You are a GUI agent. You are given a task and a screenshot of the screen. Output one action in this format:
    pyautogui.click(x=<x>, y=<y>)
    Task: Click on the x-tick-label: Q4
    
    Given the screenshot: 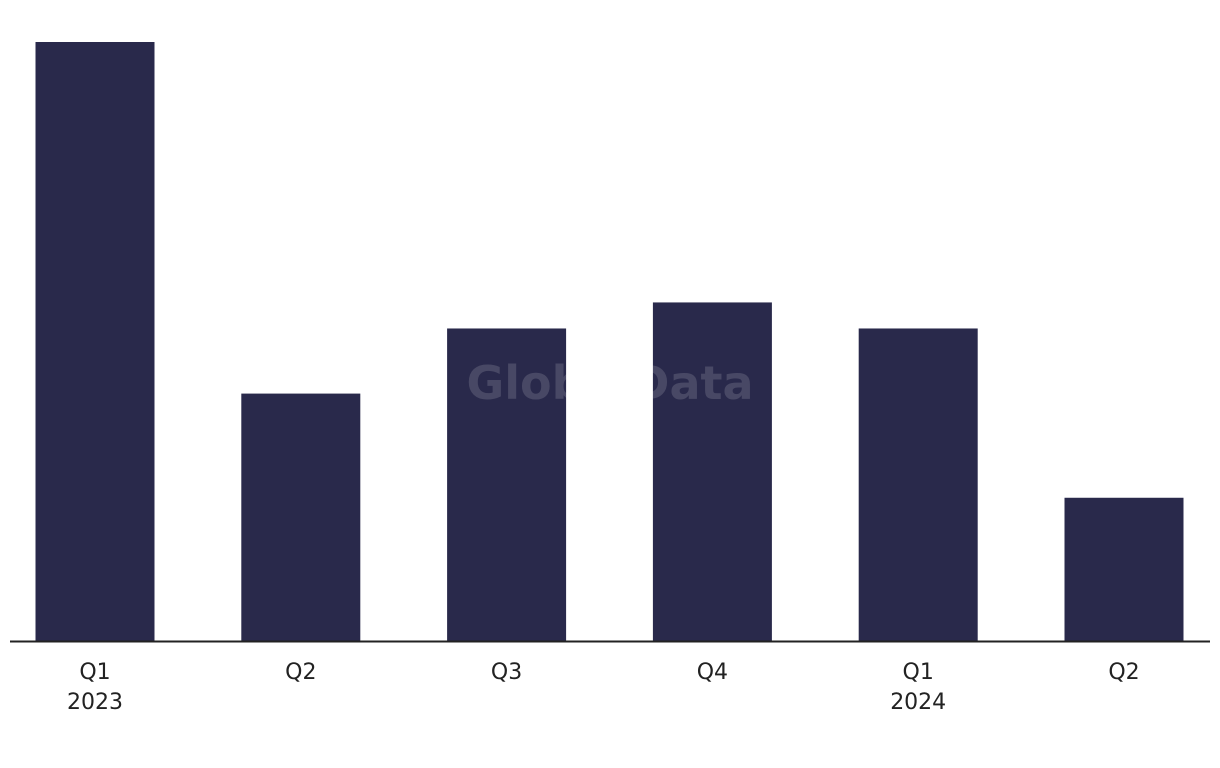 What is the action you would take?
    pyautogui.click(x=712, y=672)
    